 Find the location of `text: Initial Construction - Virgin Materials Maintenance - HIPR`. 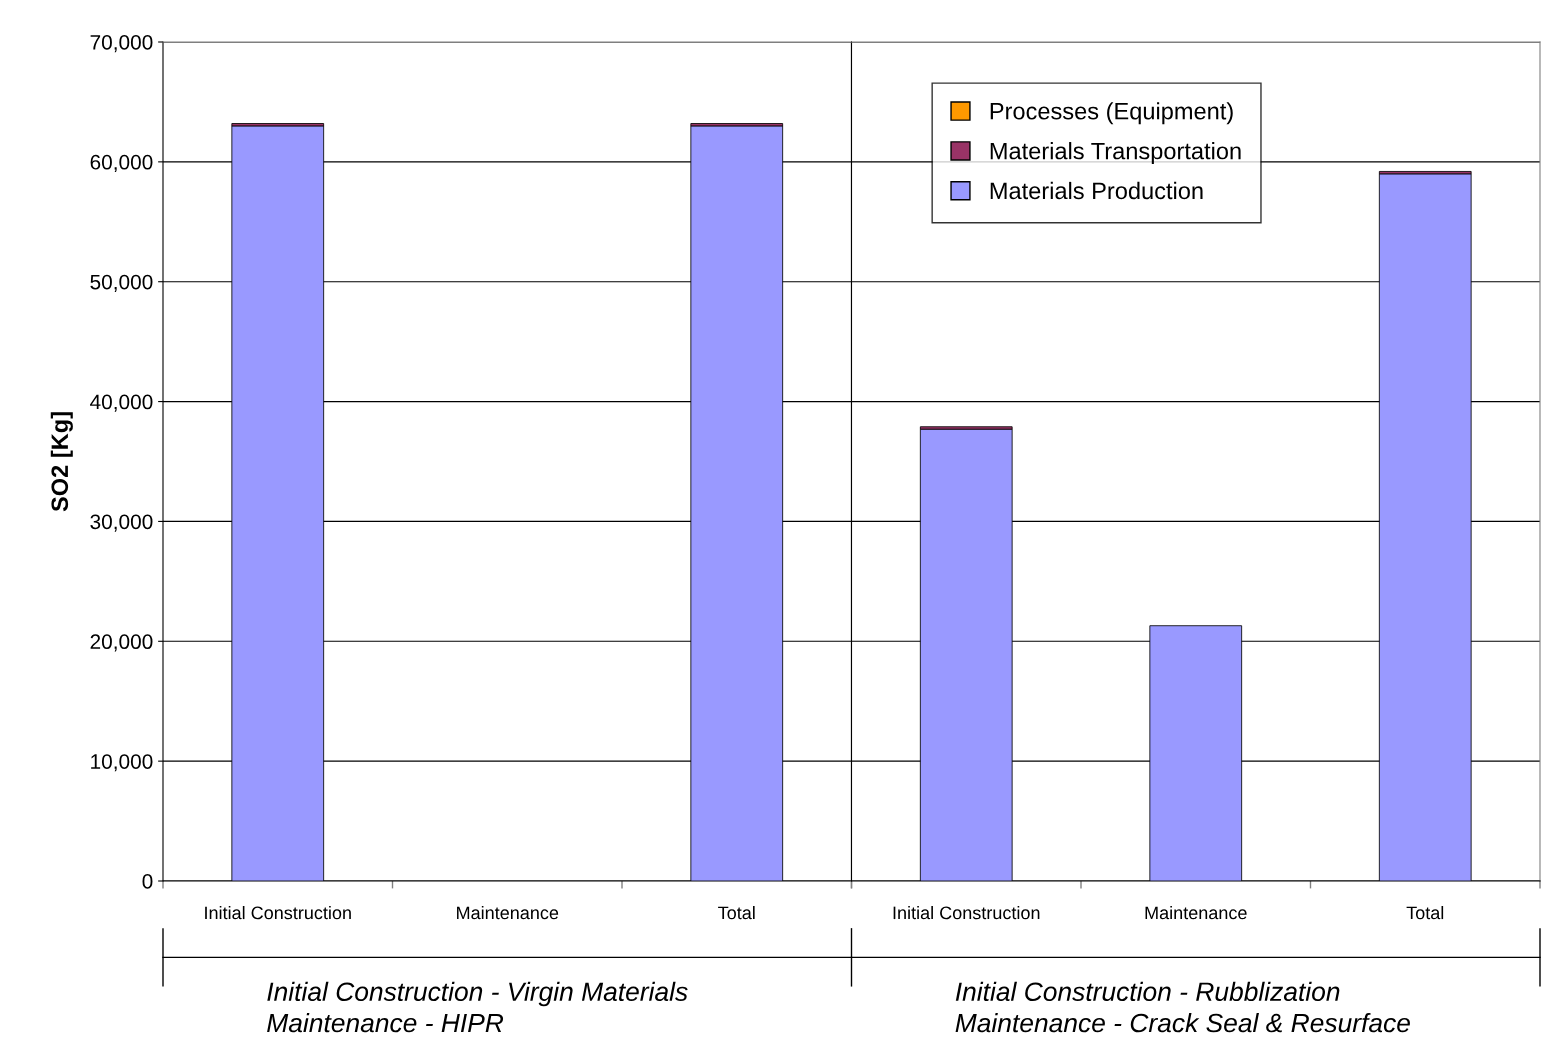

text: Initial Construction - Virgin Materials Maintenance - HIPR is located at coordinates (477, 1007).